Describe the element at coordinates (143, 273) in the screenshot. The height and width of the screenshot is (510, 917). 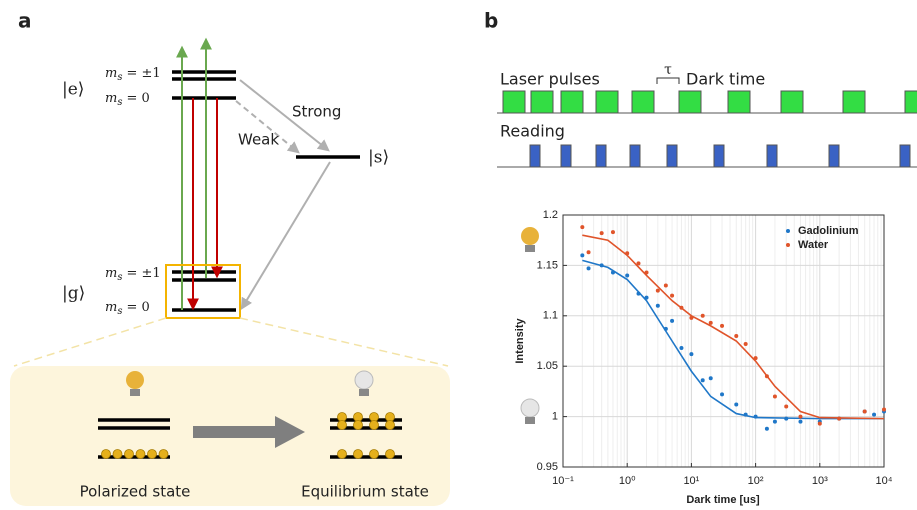
I see `relation: = ±1` at that location.